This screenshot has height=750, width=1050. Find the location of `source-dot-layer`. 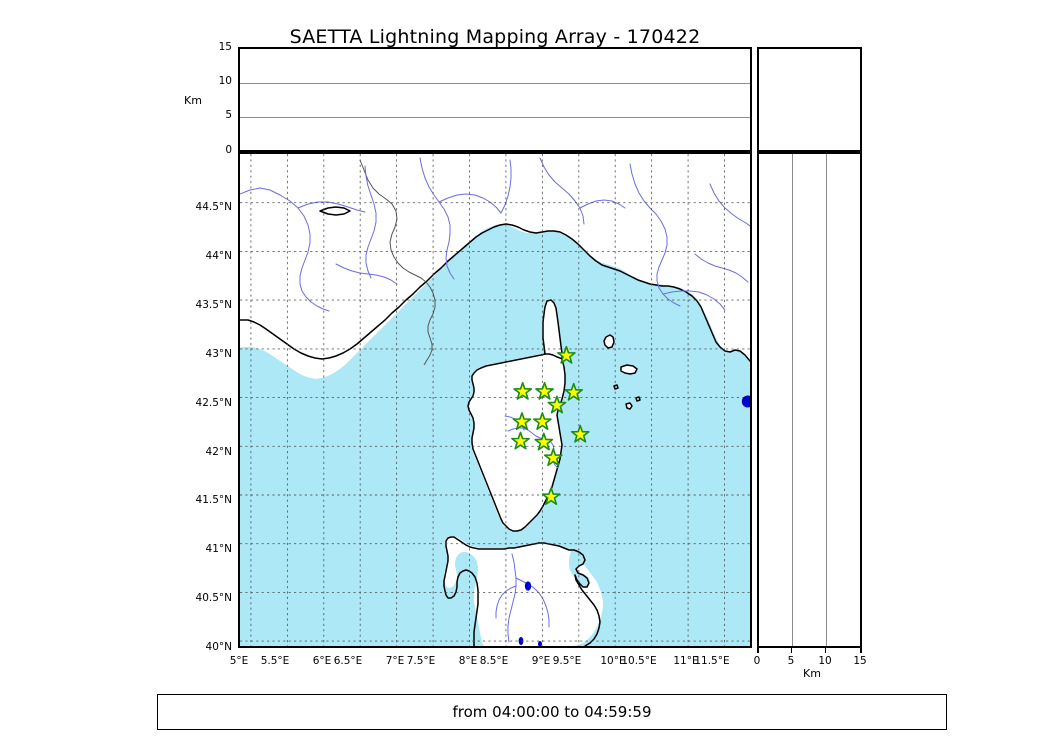

source-dot-layer is located at coordinates (745, 401).